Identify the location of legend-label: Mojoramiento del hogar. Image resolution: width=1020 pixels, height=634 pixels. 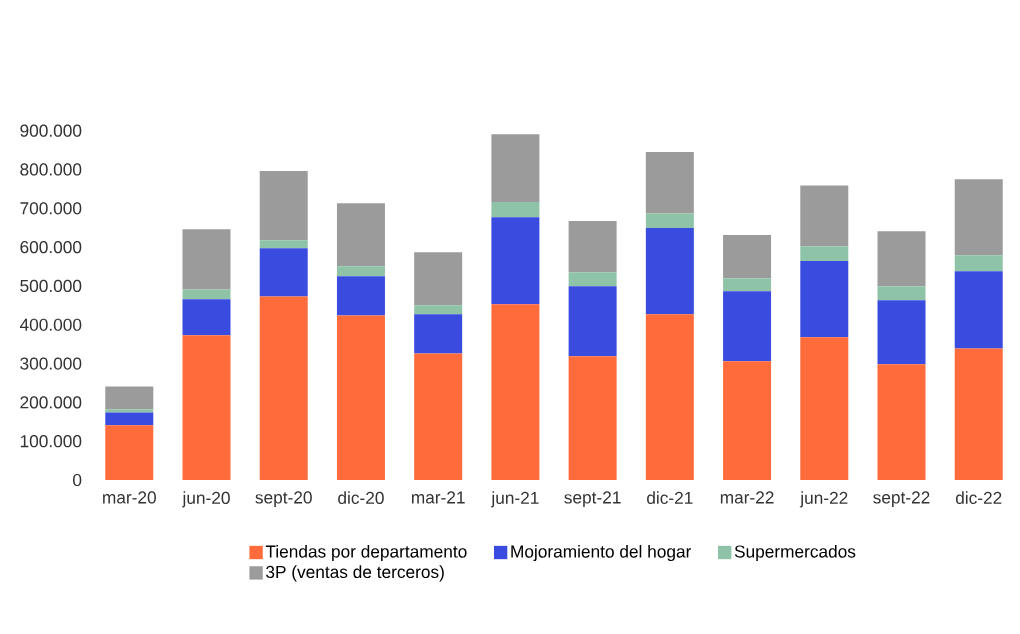
(601, 553).